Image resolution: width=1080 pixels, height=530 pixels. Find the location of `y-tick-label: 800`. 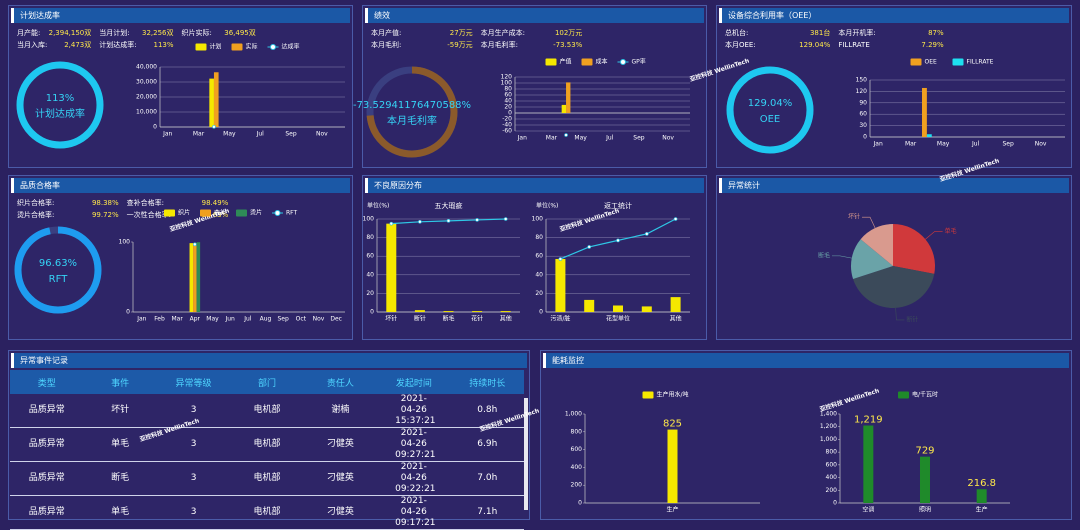

y-tick-label: 800 is located at coordinates (832, 452).